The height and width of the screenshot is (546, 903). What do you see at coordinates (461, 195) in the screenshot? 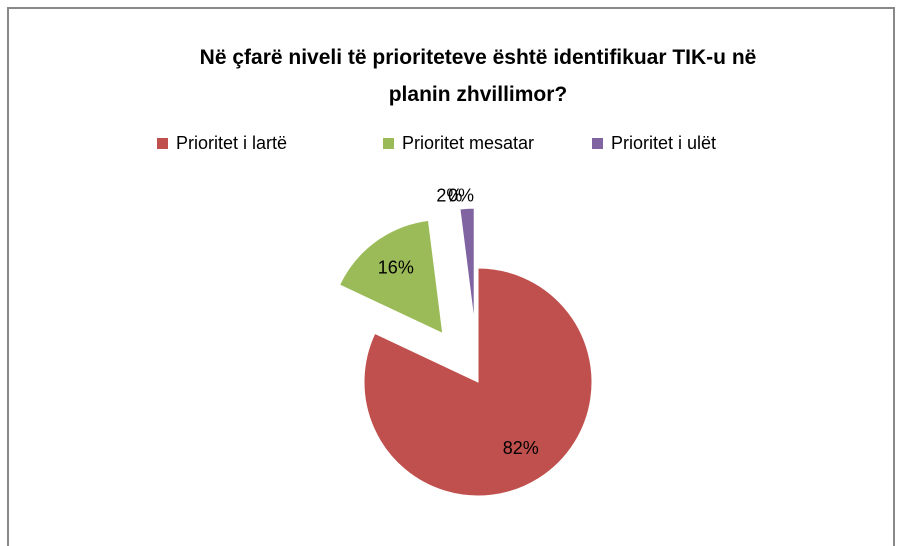
I see `data-label: 0%` at bounding box center [461, 195].